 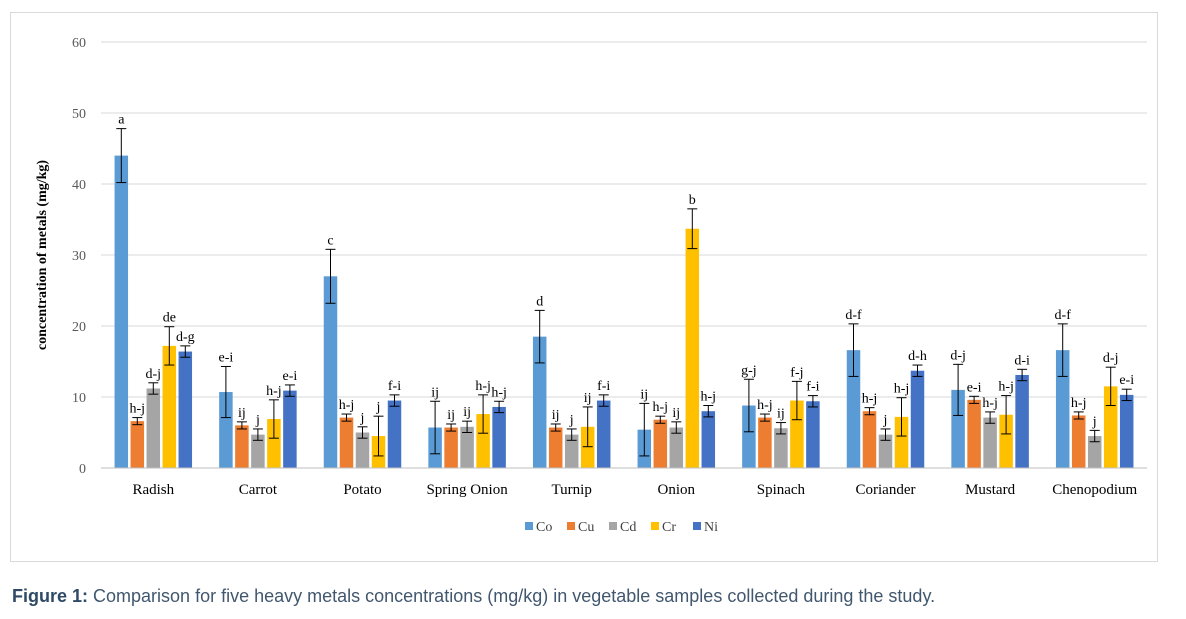 What do you see at coordinates (258, 490) in the screenshot?
I see `x-tick-1: Carrot` at bounding box center [258, 490].